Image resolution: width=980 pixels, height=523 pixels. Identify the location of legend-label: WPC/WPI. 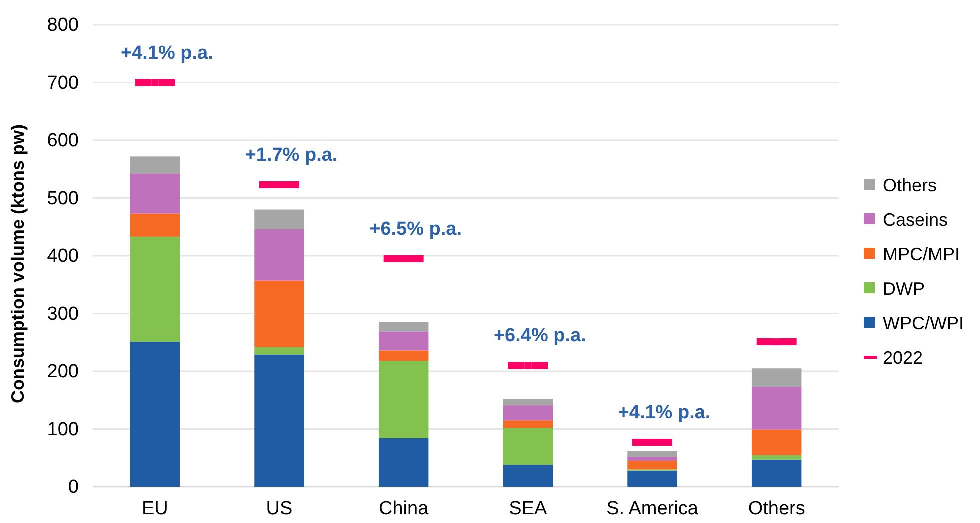
(923, 324).